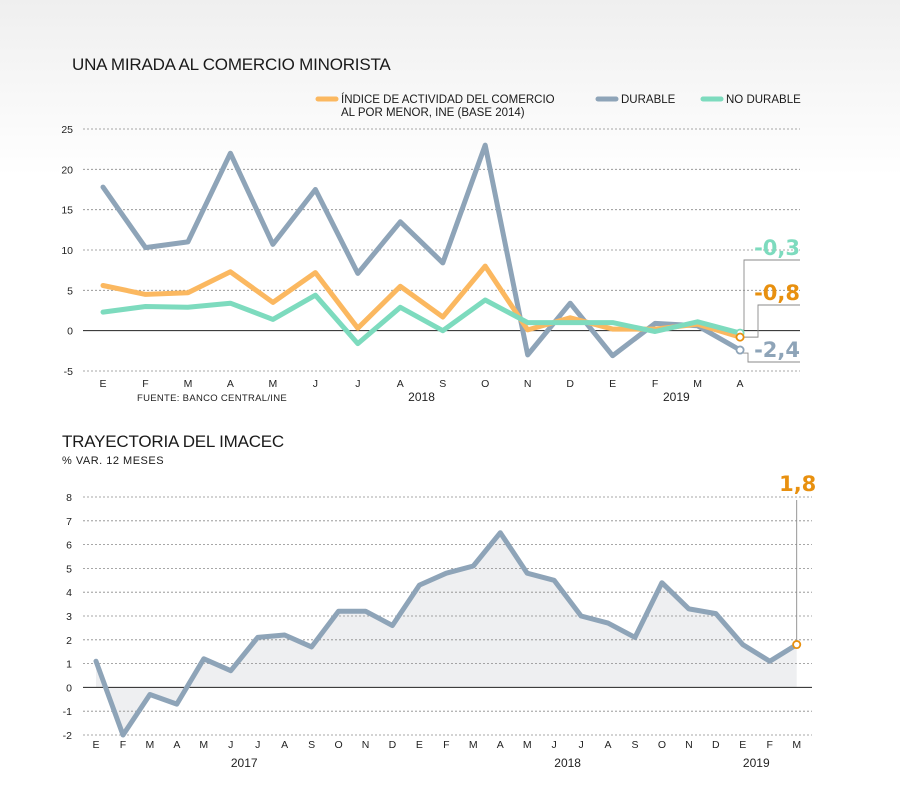 The height and width of the screenshot is (800, 900). What do you see at coordinates (173, 441) in the screenshot?
I see `chart2-title: TRAYECTORIA DEL IMACEC` at bounding box center [173, 441].